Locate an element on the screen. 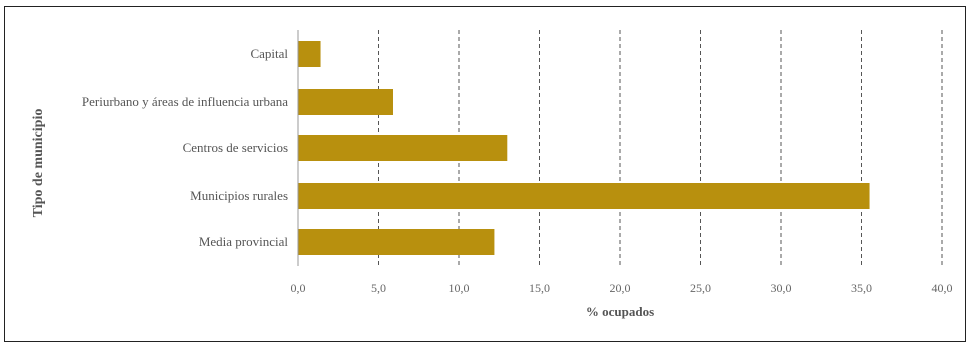 This screenshot has height=342, width=971. x-tick-label: 0,0 is located at coordinates (298, 288).